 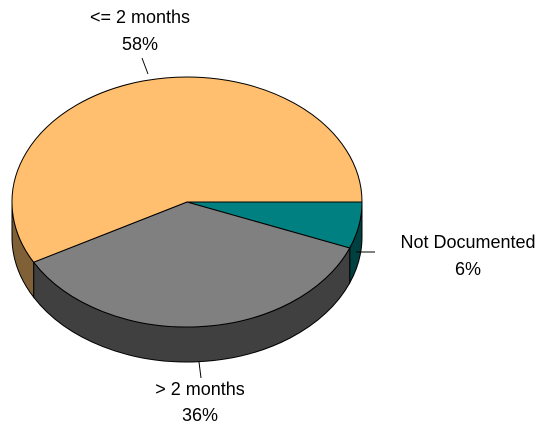 What do you see at coordinates (140, 17) in the screenshot?
I see `slice-label: <= 2 months` at bounding box center [140, 17].